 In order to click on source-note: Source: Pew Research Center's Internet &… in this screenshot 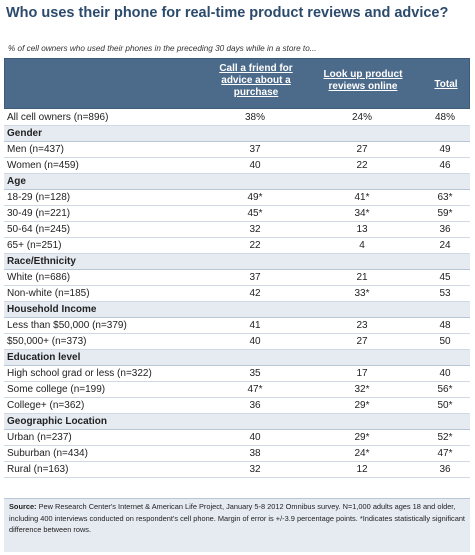, I will do `click(237, 525)`.